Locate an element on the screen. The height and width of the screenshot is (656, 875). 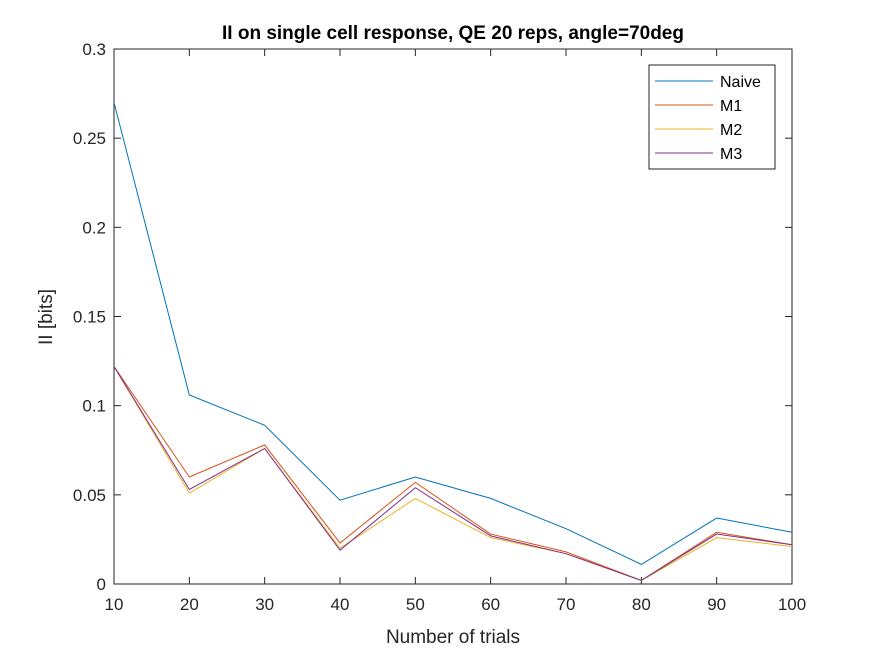
x-tick-label: 70 is located at coordinates (566, 604).